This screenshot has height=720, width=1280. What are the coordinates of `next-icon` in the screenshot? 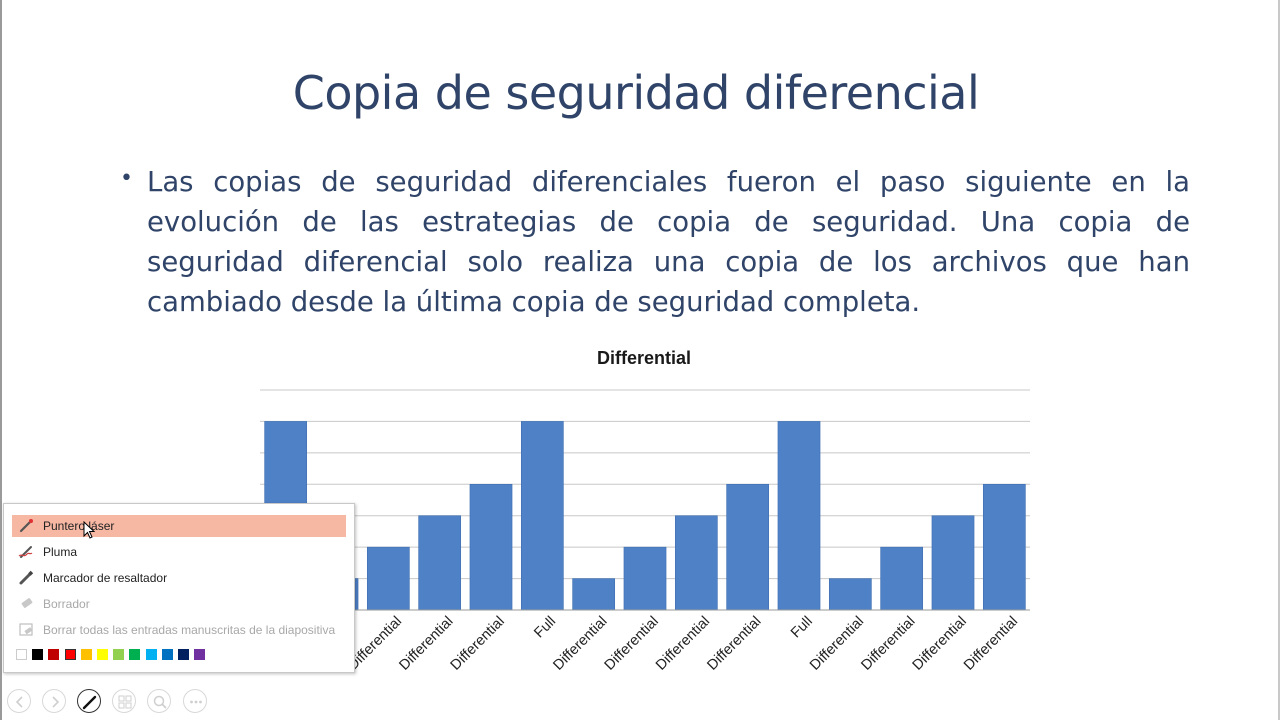 It's located at (56, 702).